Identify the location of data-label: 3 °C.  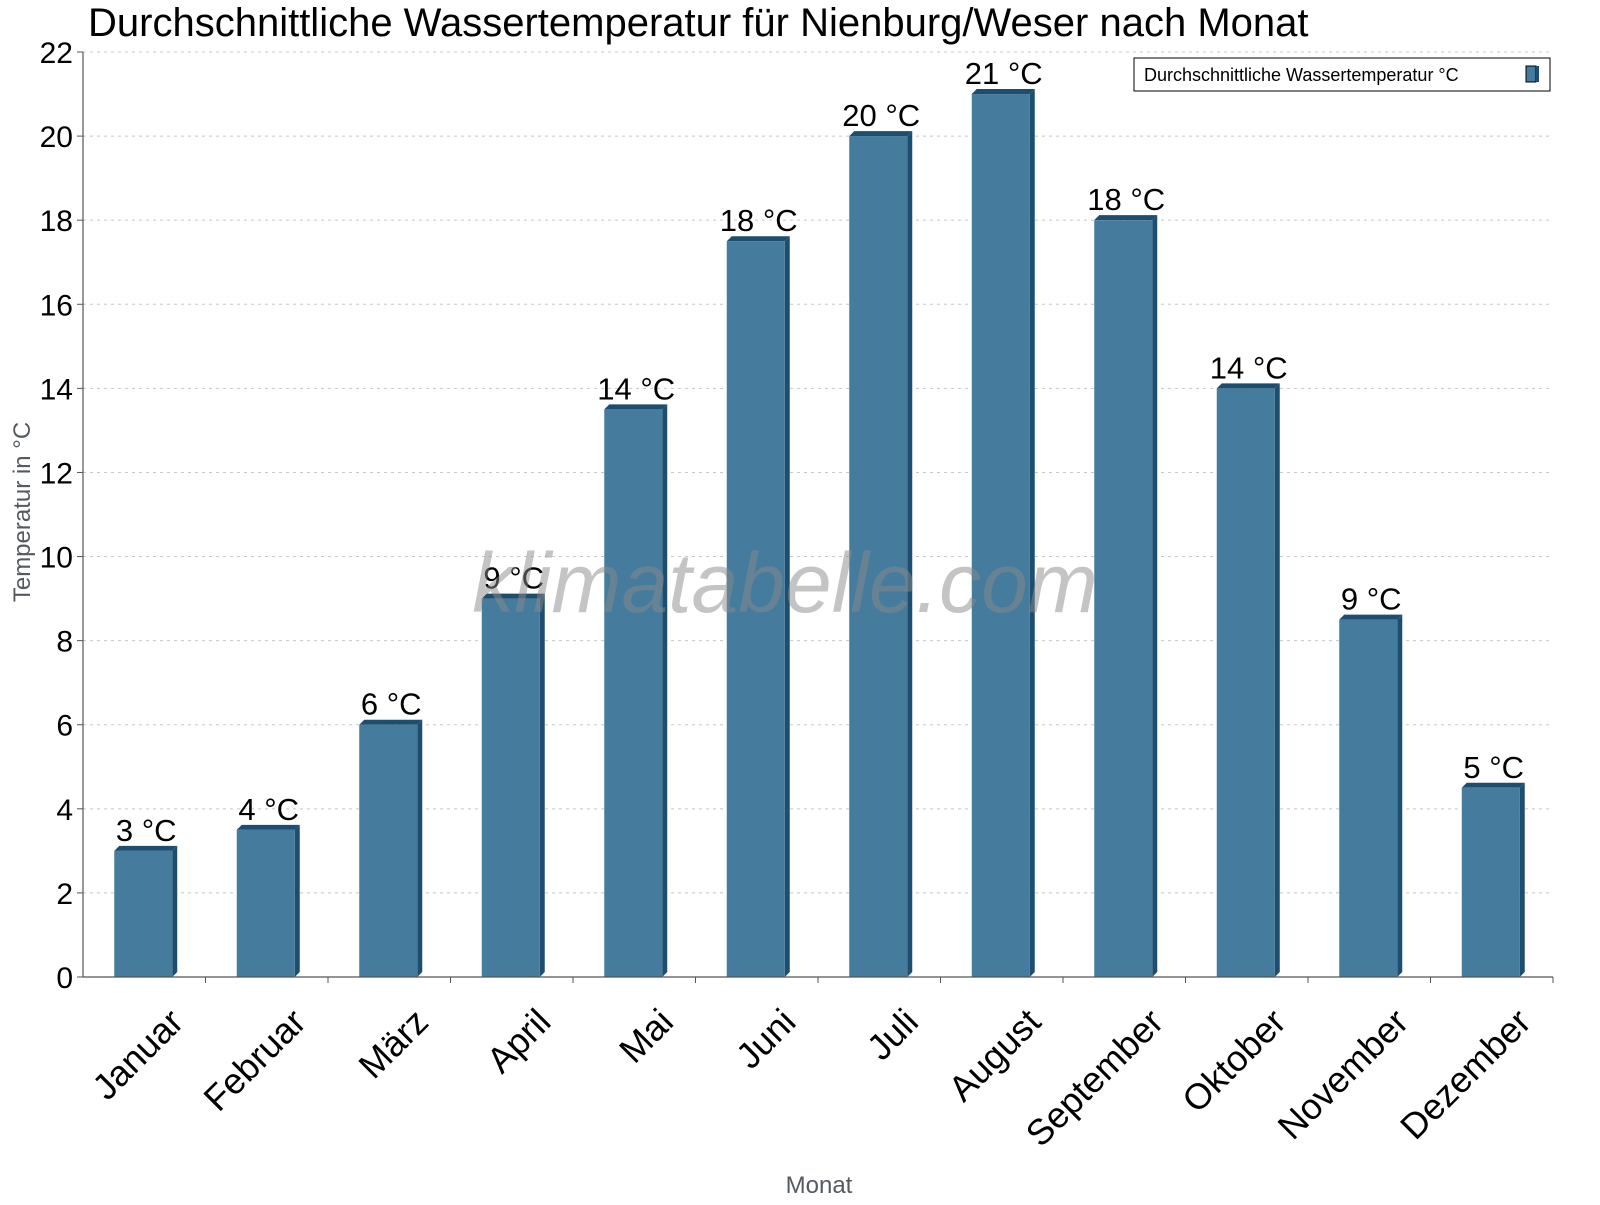
(146, 830).